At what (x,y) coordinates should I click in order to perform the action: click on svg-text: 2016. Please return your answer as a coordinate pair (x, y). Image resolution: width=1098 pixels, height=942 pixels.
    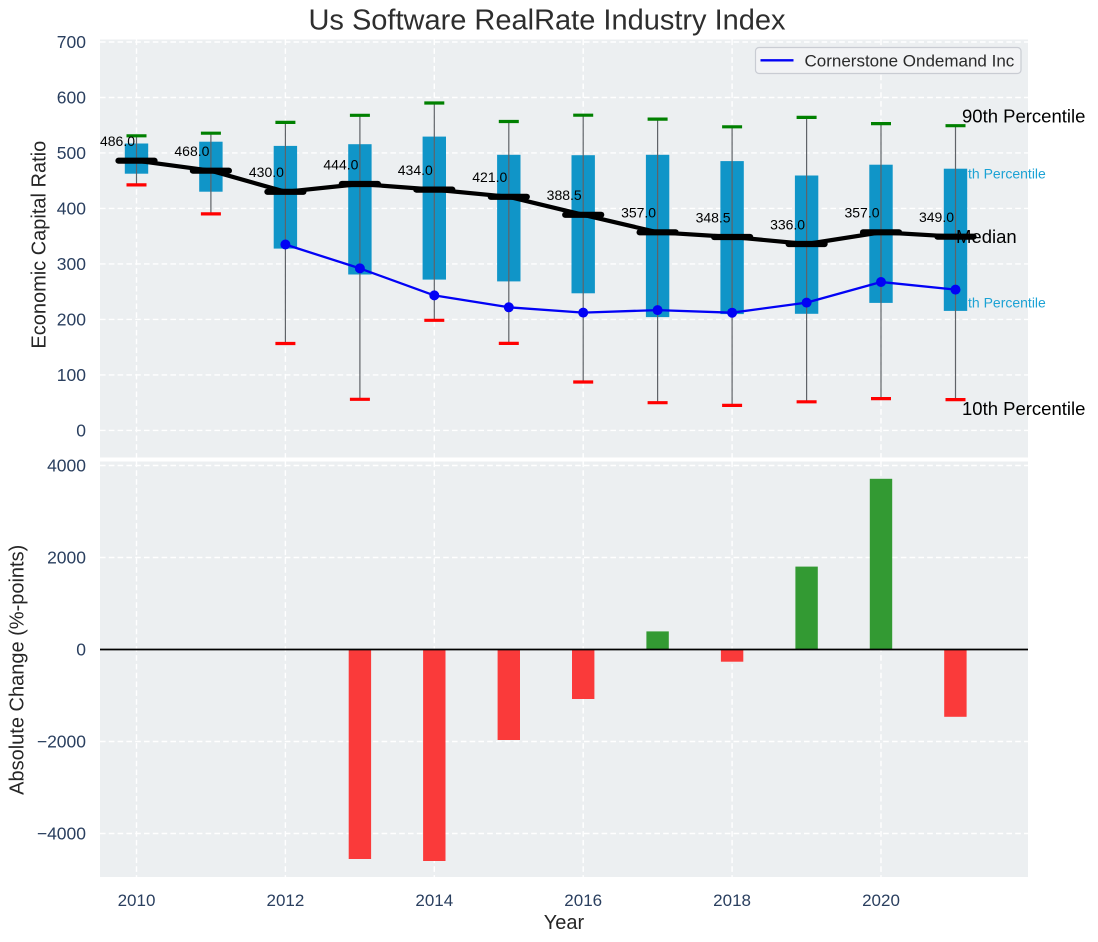
    Looking at the image, I should click on (583, 900).